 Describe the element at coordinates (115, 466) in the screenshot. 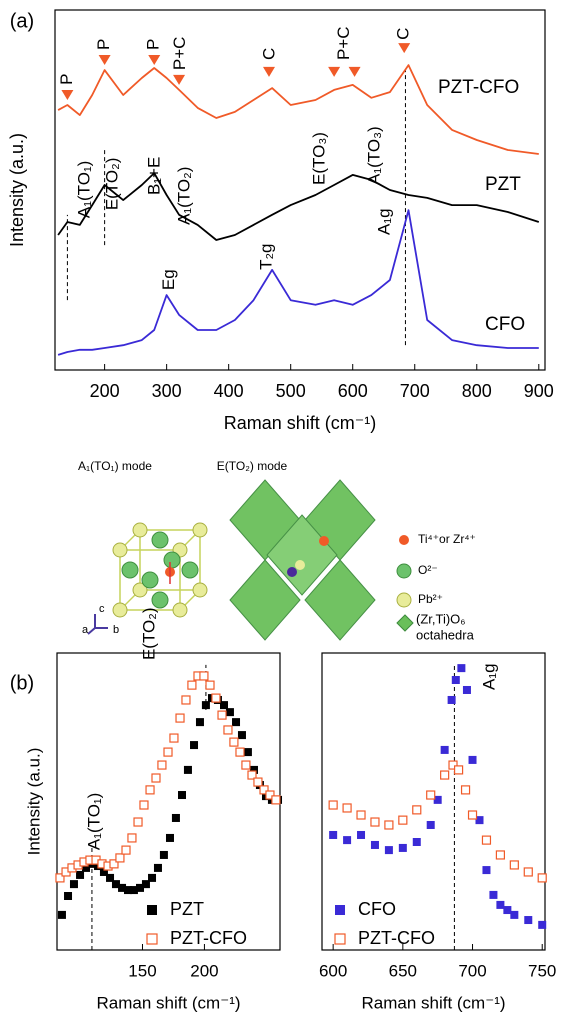

I see `mode-label: A₁(TO₁) mode` at that location.